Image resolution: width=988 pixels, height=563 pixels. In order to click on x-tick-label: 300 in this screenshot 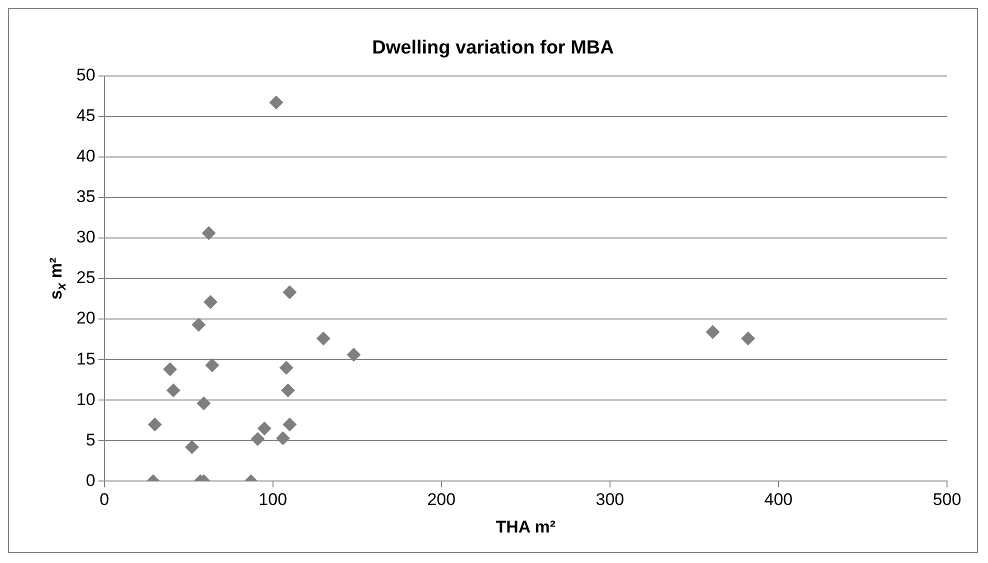, I will do `click(610, 500)`.